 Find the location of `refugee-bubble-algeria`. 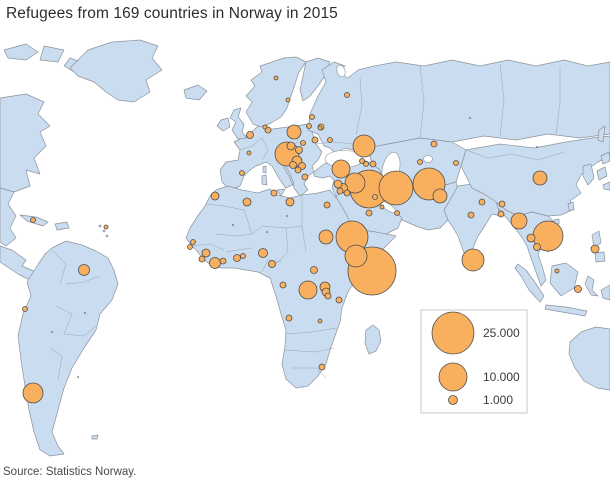

refugee-bubble-algeria is located at coordinates (247, 202).